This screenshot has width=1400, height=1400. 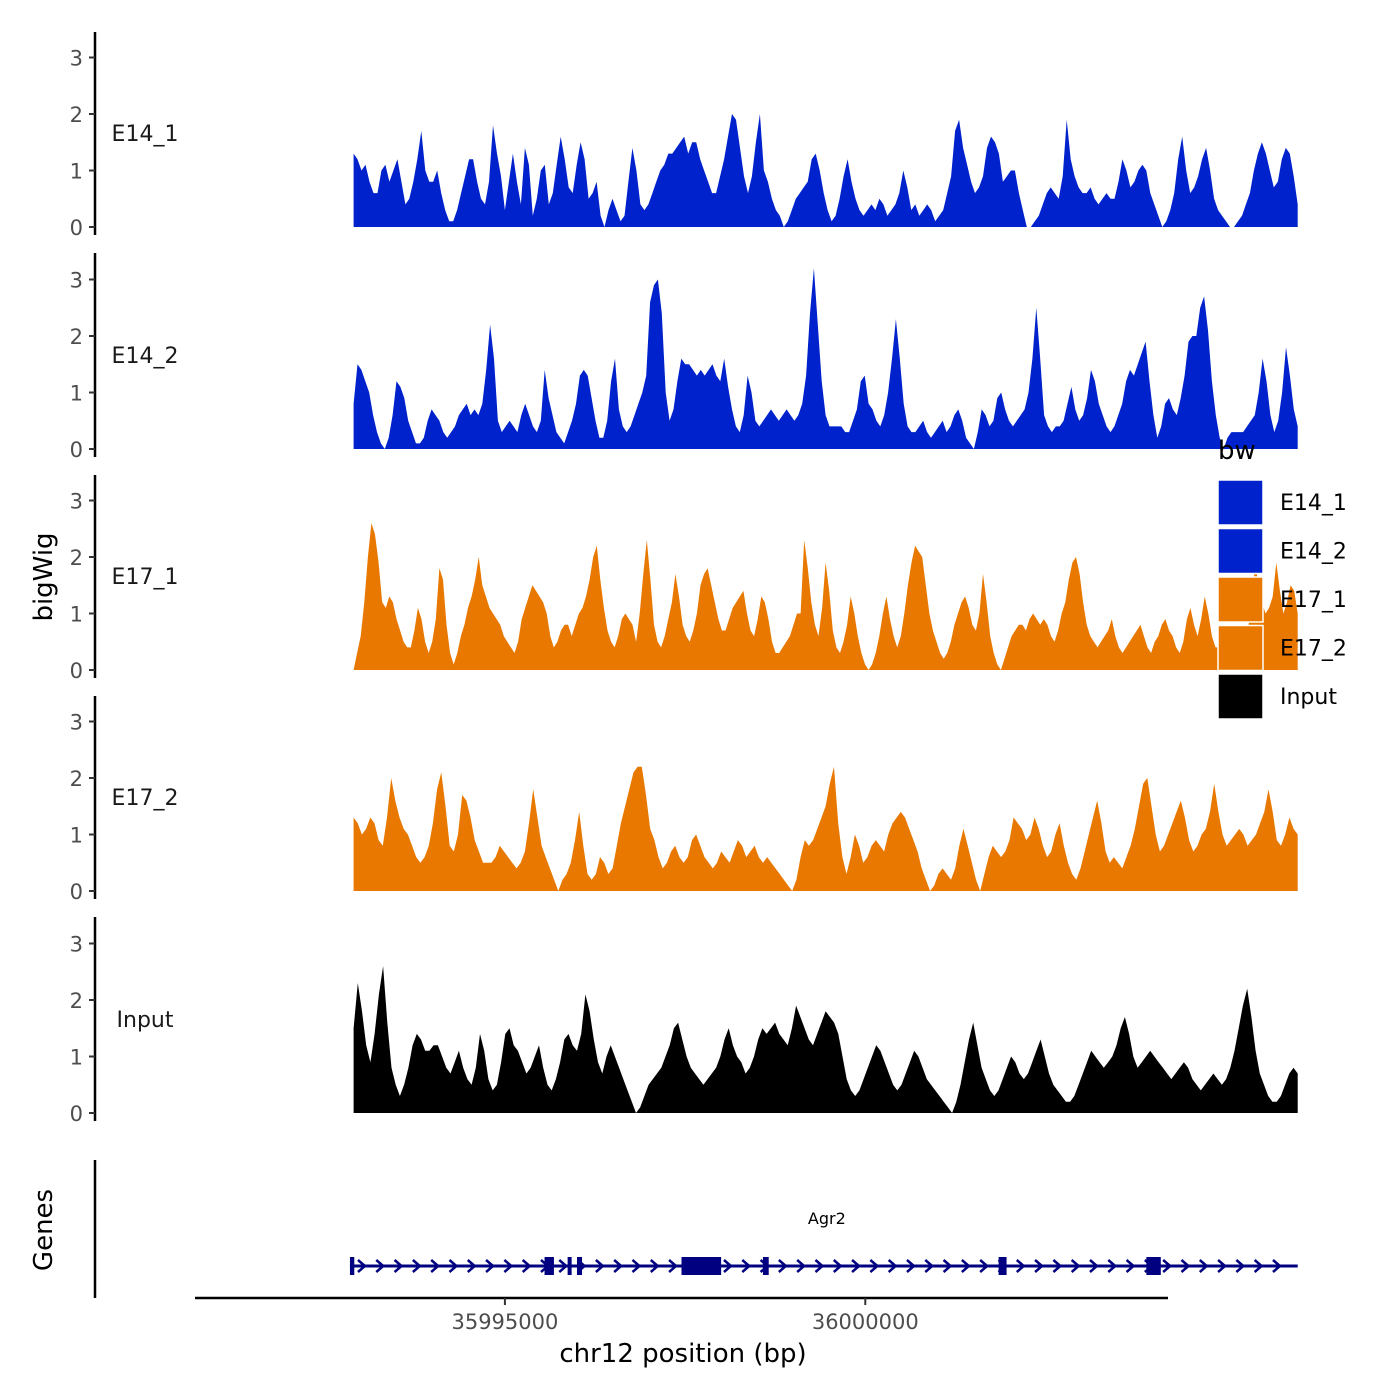 I want to click on legend-label: E17_1, so click(x=1313, y=600).